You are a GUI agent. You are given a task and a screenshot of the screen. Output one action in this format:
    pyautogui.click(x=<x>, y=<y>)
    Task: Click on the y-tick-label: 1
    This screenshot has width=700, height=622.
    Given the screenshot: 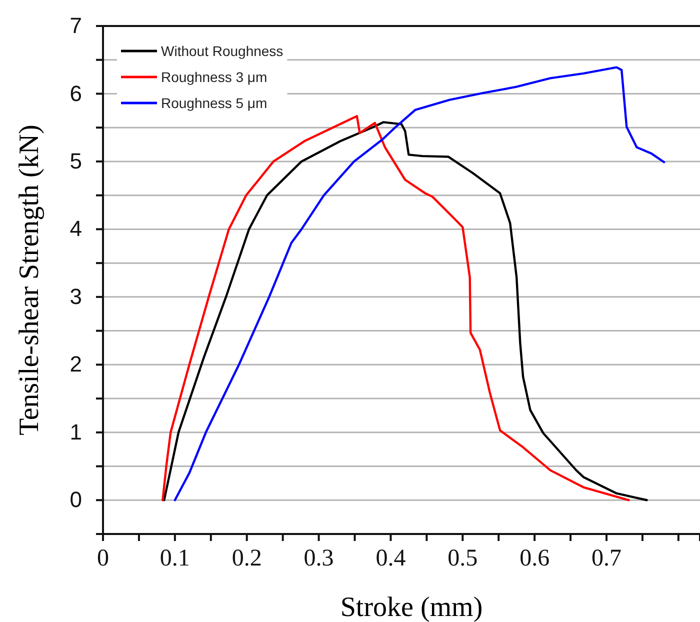 What is the action you would take?
    pyautogui.click(x=76, y=431)
    